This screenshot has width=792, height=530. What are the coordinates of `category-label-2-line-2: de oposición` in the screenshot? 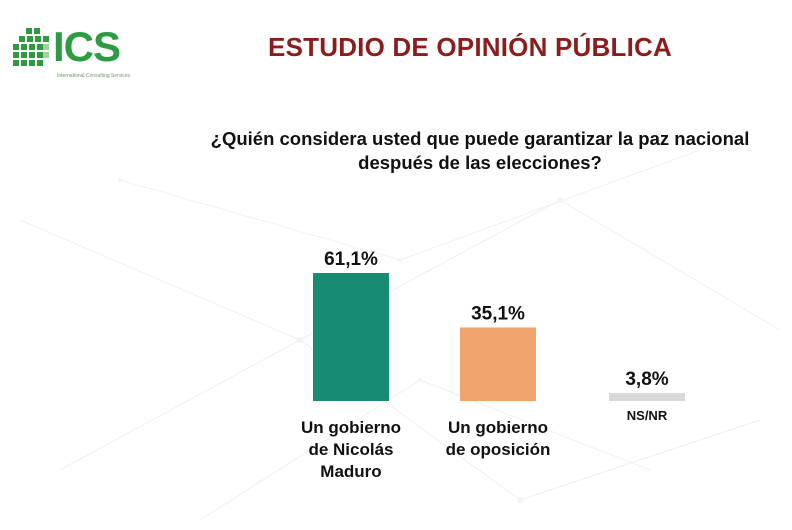 It's located at (498, 449).